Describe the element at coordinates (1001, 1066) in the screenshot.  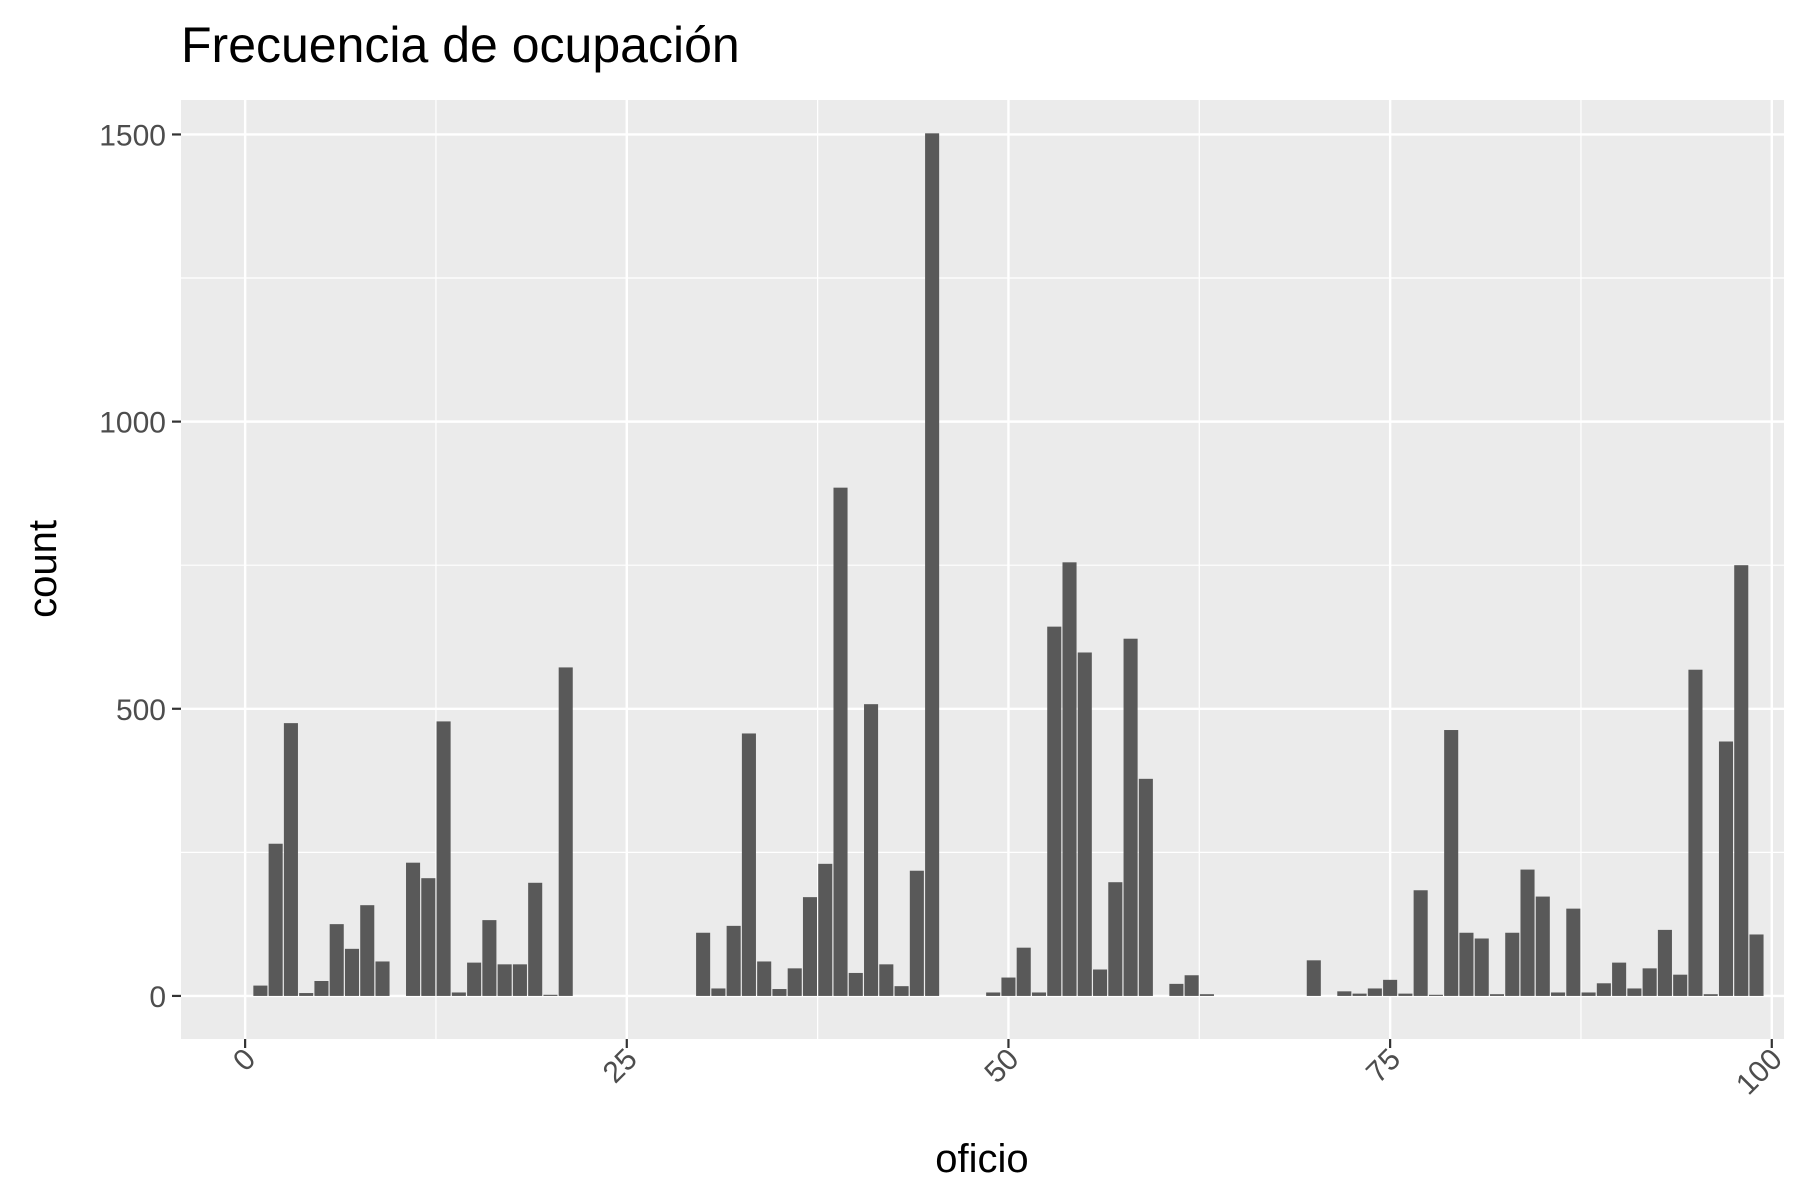
I see `x-tick-label: 50` at that location.